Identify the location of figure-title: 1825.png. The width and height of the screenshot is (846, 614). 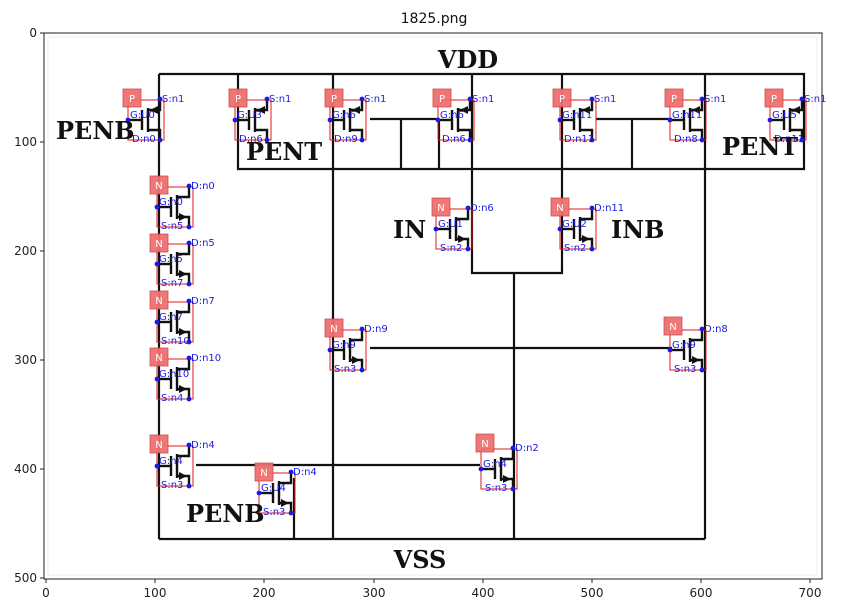
(434, 19).